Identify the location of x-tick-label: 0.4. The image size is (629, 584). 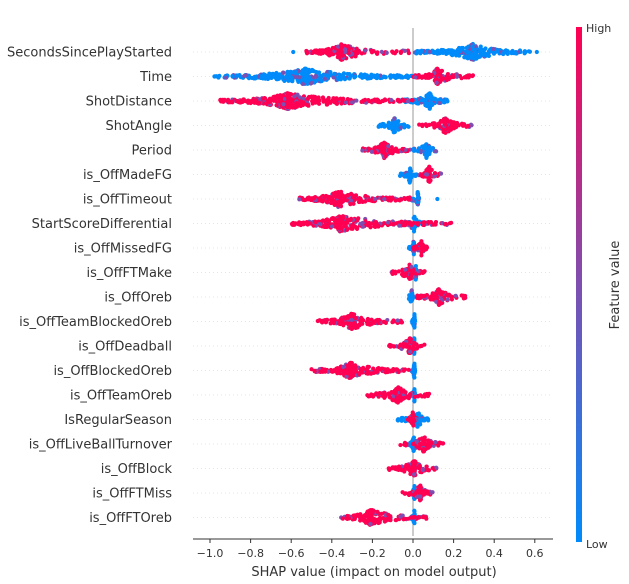
(494, 553).